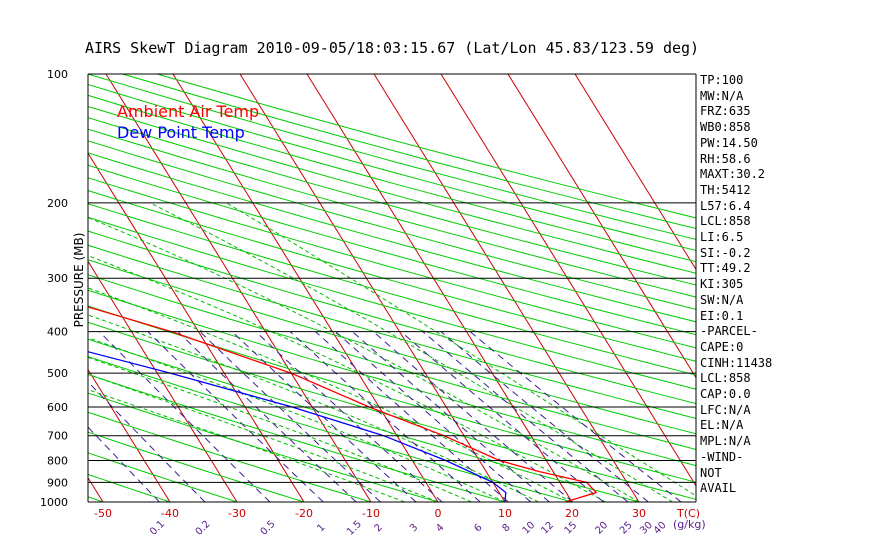  Describe the element at coordinates (725, 205) in the screenshot. I see `stat-line: L57:6.4` at that location.